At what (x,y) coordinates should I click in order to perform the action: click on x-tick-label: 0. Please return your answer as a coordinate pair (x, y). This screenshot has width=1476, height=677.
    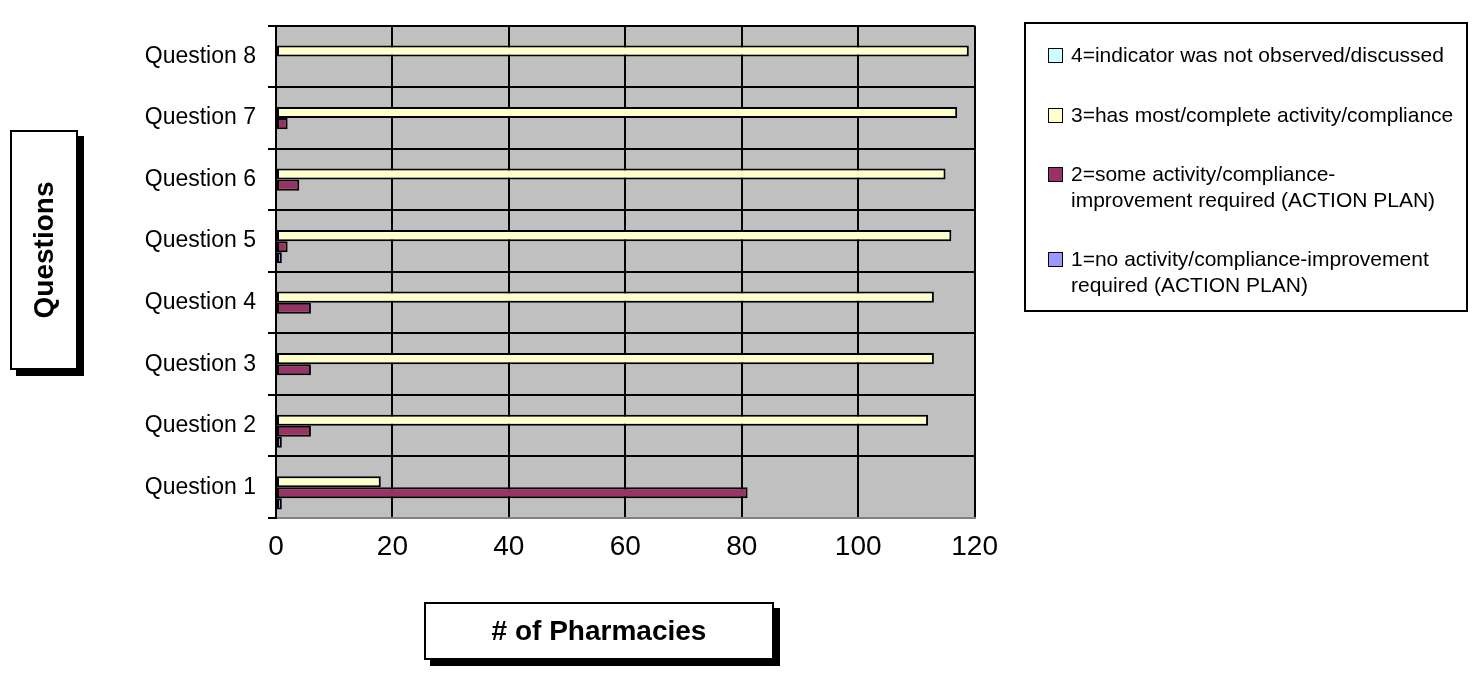
    Looking at the image, I should click on (276, 545).